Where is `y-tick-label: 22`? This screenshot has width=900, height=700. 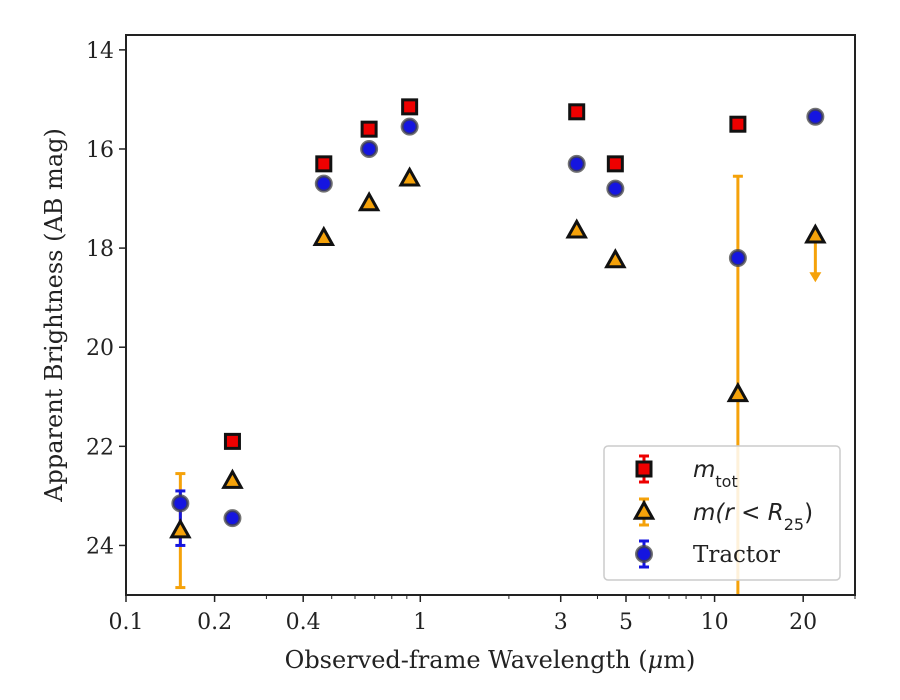
y-tick-label: 22 is located at coordinates (100, 447).